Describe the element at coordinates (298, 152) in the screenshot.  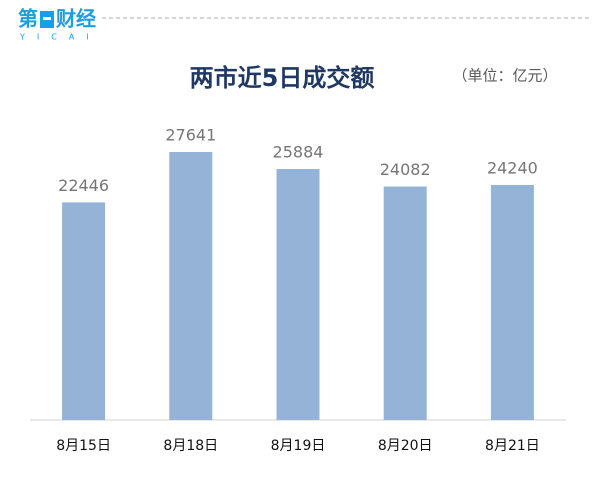
I see `data-label: 25884` at that location.